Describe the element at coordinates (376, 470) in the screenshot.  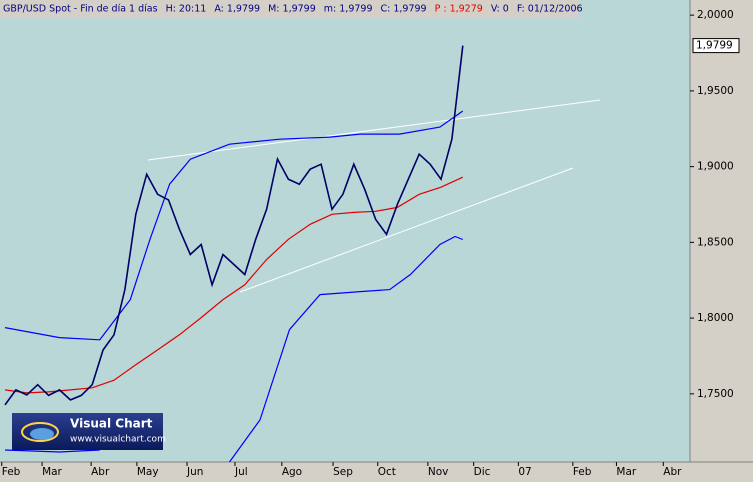
I see `x-axis-panel` at that location.